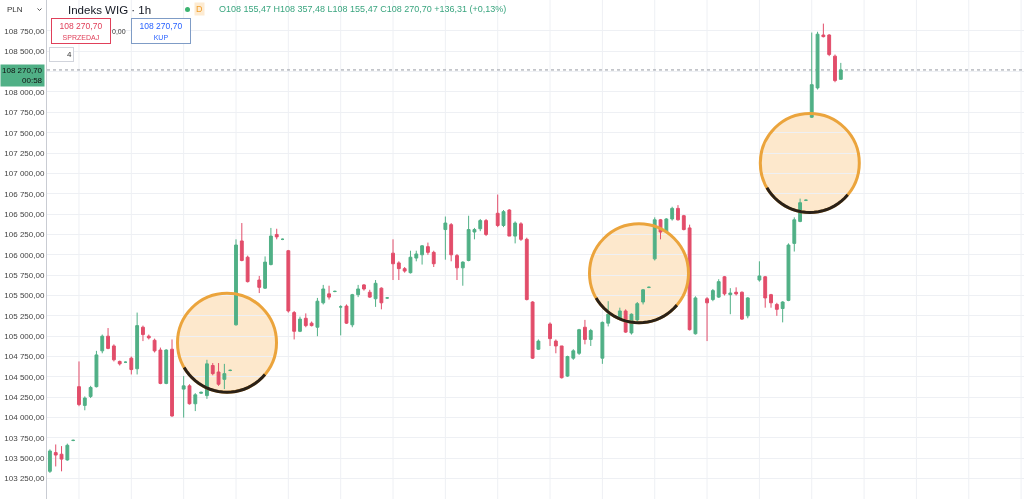  I want to click on y-axis-title: PLN, so click(15, 9).